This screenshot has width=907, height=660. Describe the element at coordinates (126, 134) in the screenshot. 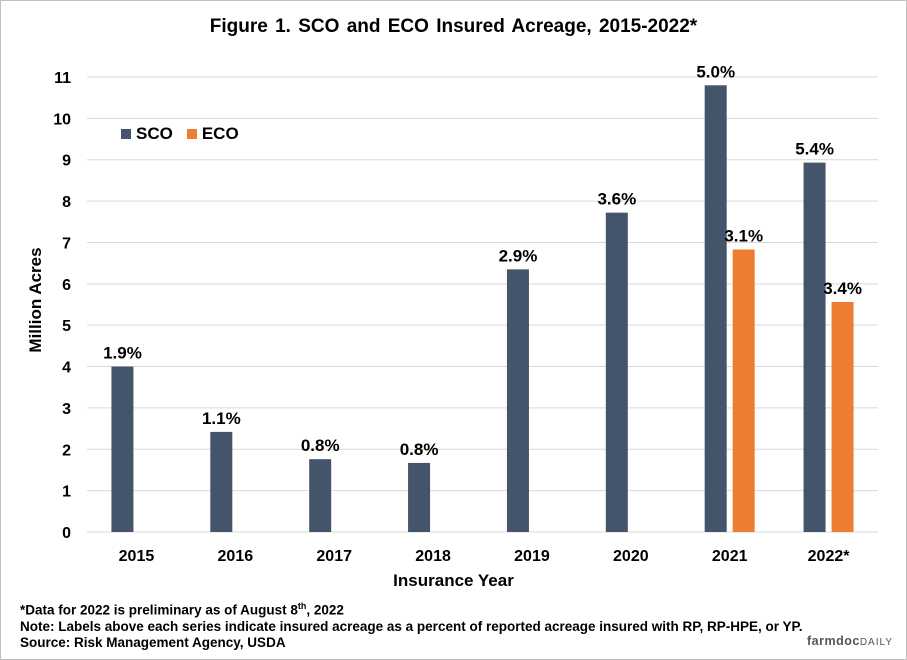

I see `legend-swatch-sco` at that location.